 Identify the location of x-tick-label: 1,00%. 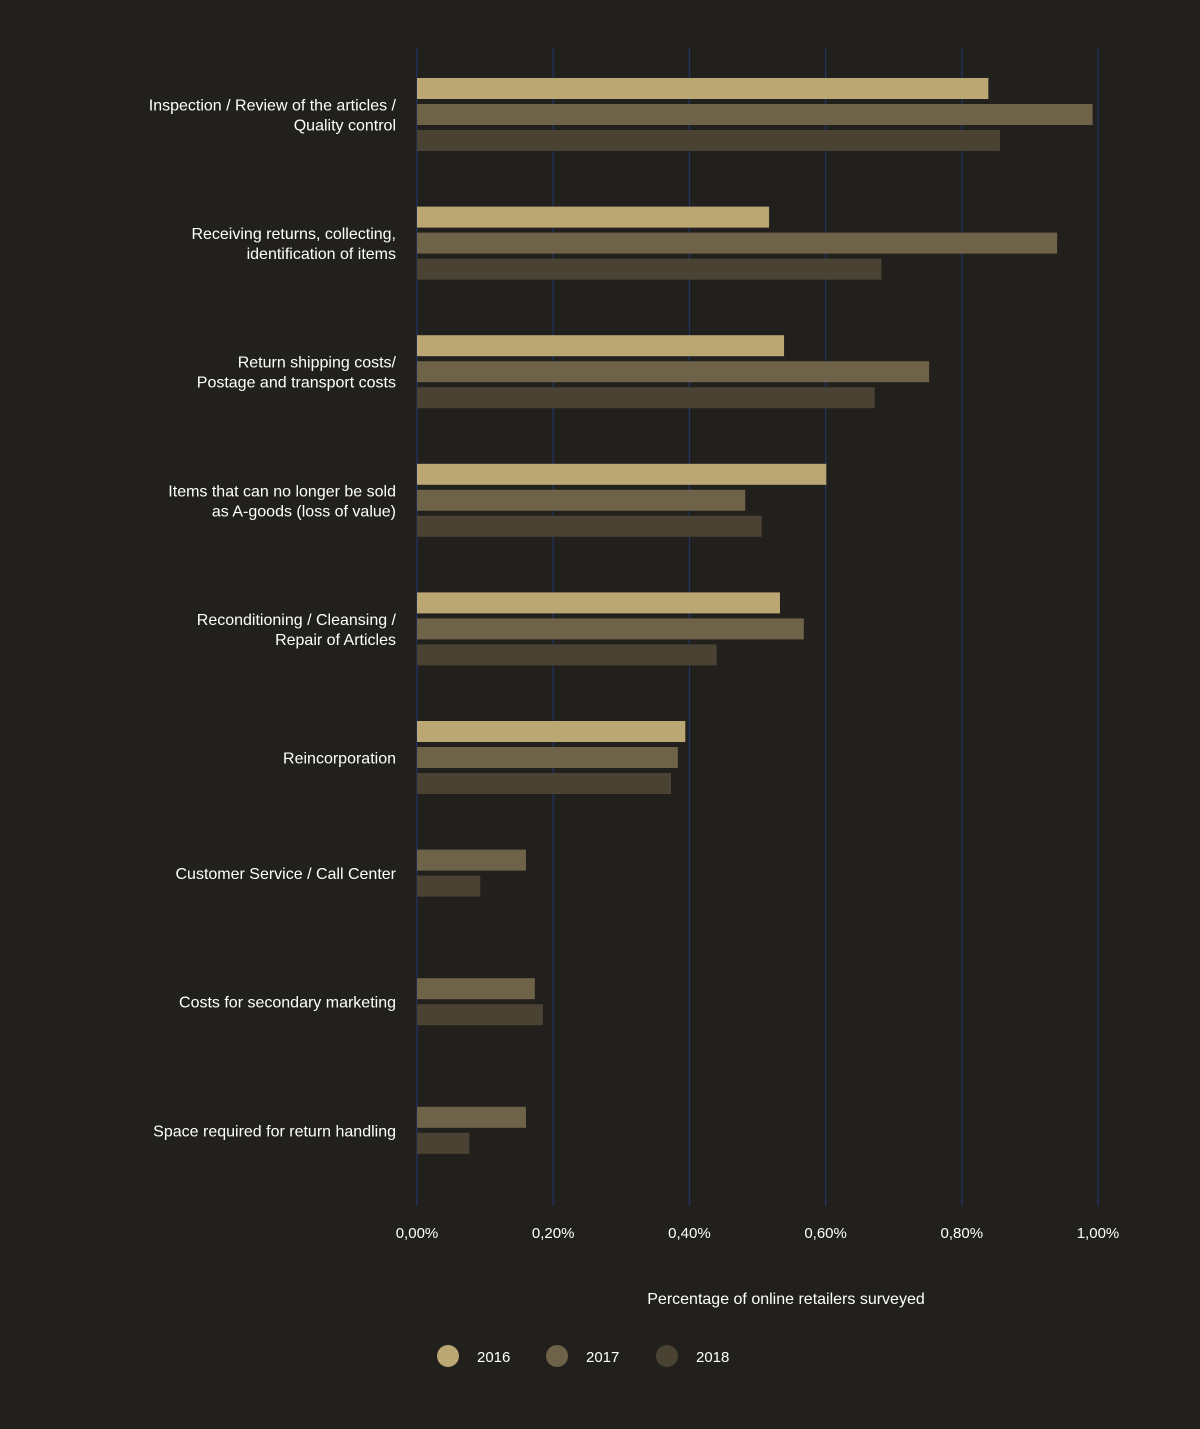
(1098, 1233).